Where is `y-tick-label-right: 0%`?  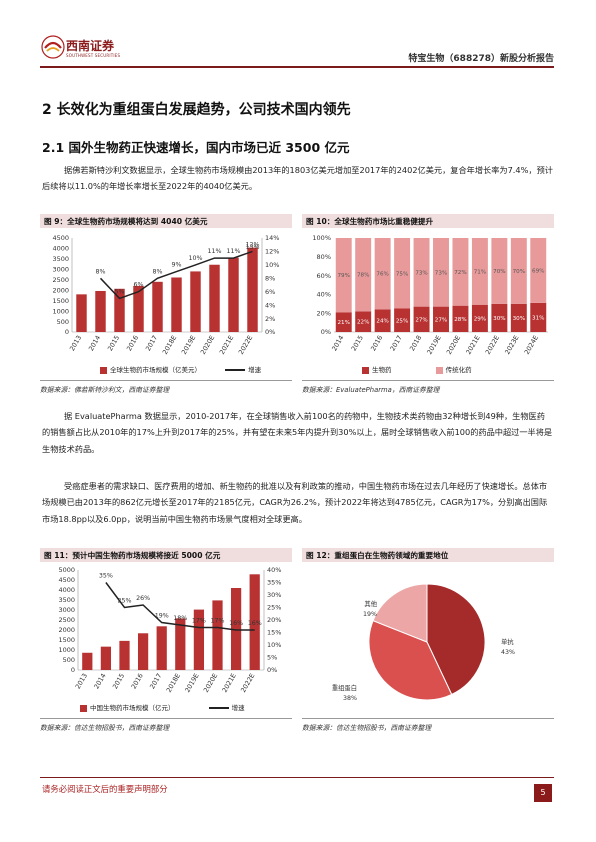 y-tick-label-right: 0% is located at coordinates (270, 332).